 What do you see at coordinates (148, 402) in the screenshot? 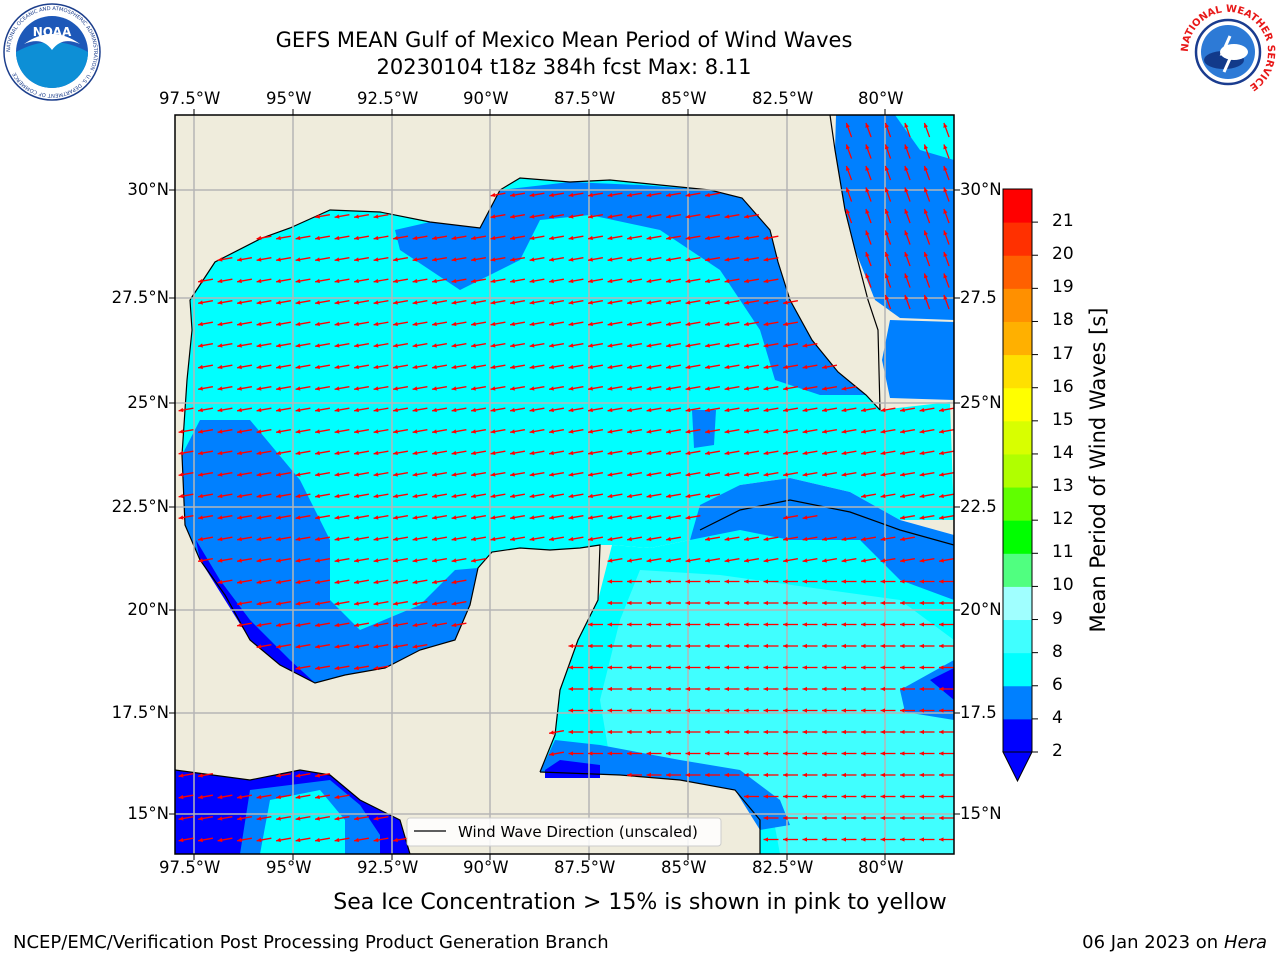
I see `lat-tick-left: 25°N` at bounding box center [148, 402].